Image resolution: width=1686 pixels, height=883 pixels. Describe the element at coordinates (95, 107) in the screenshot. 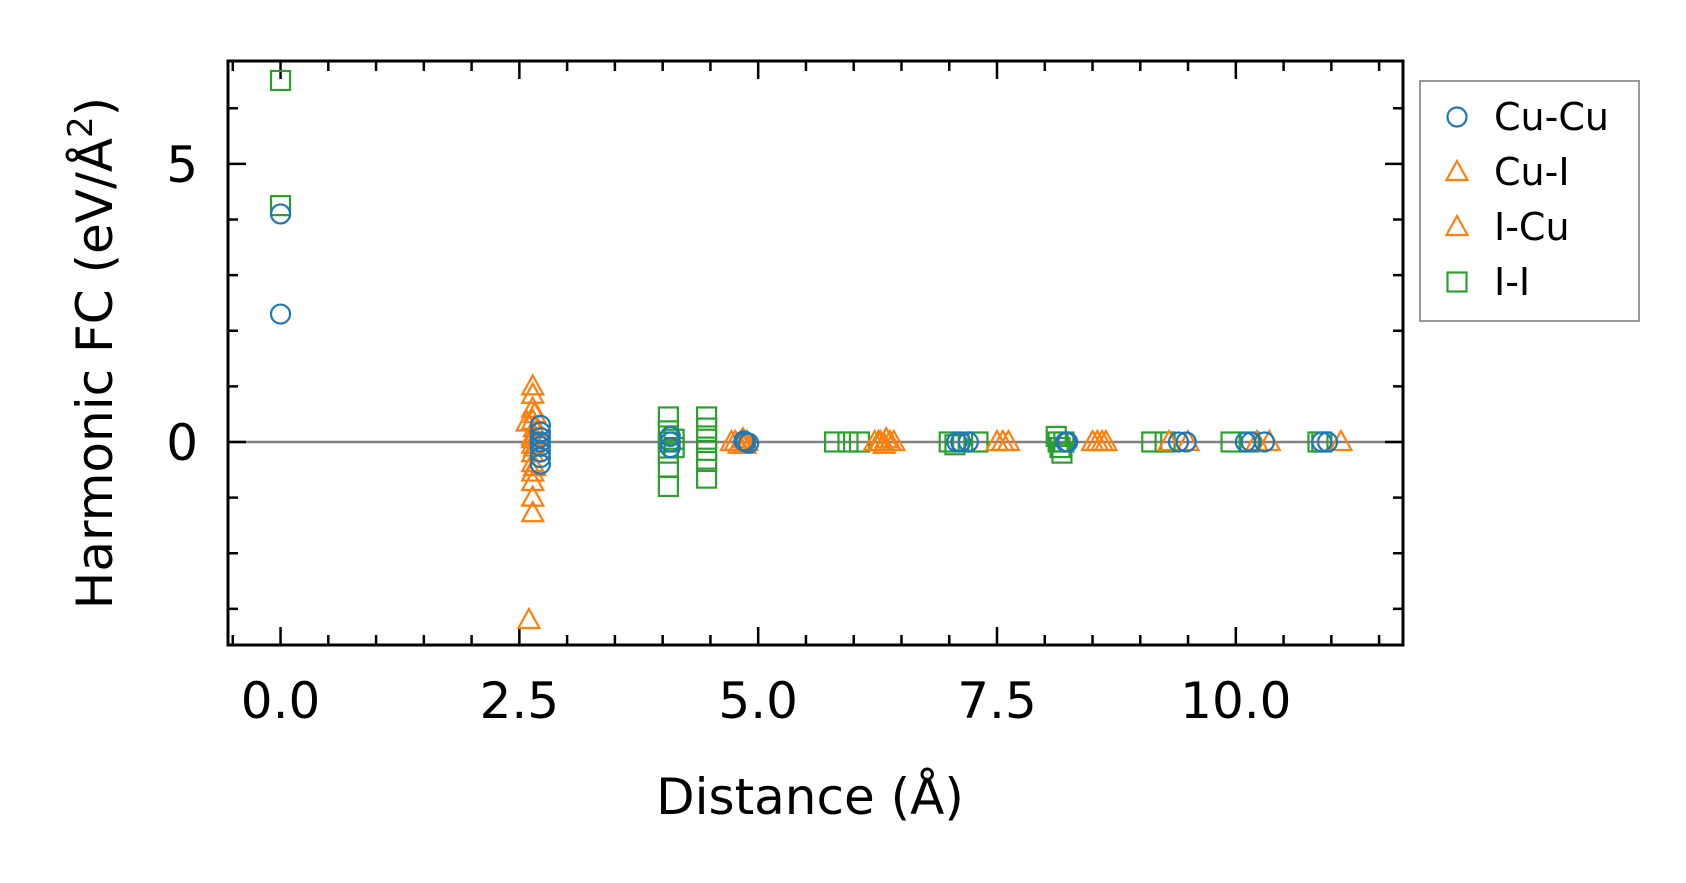

I see `y-axis-label-close: )` at that location.